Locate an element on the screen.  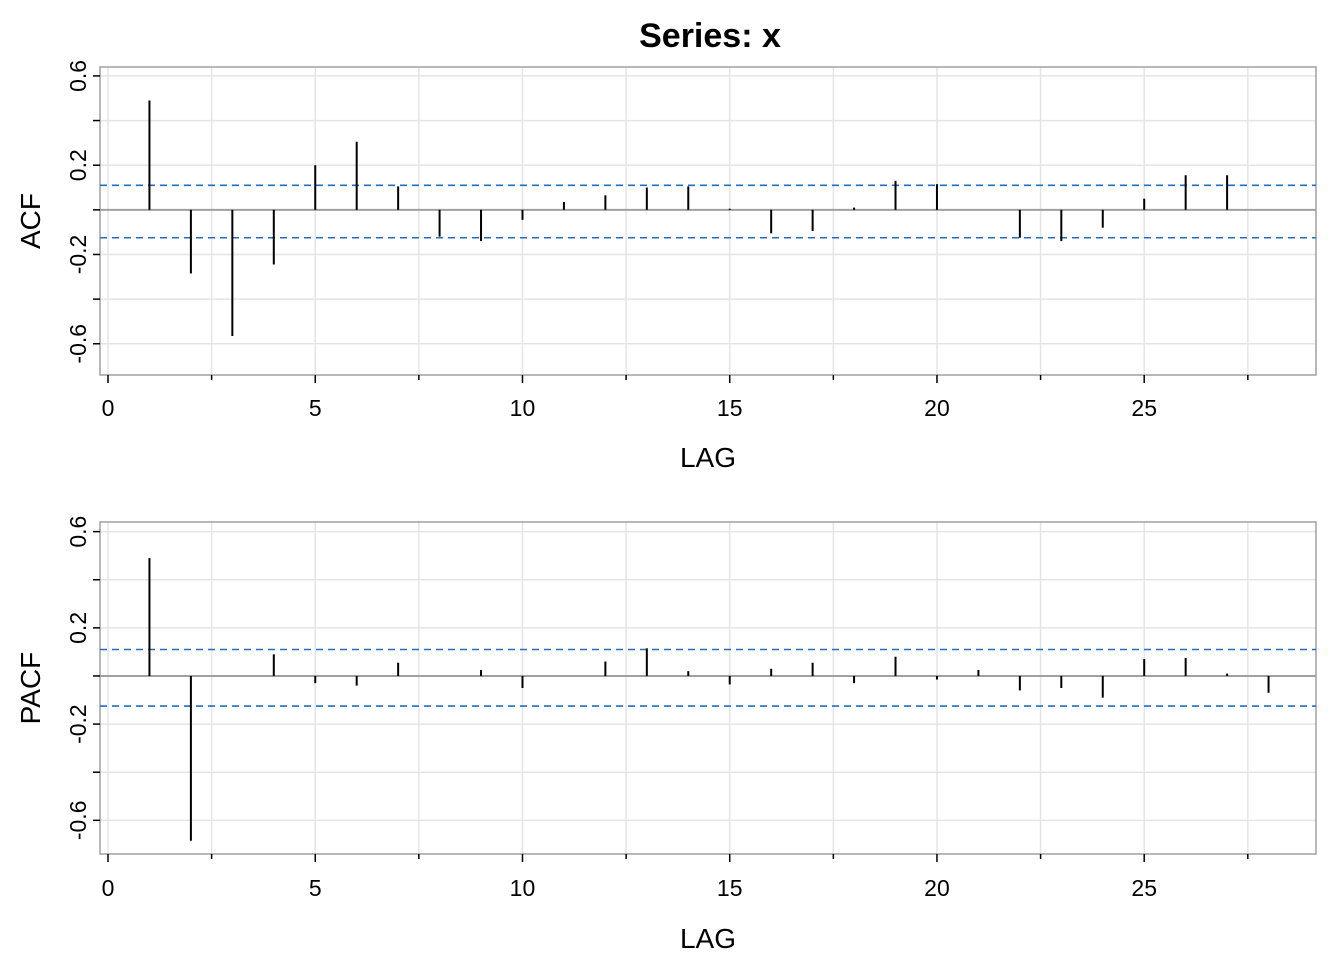
pacf-x-tick-label: 5 is located at coordinates (315, 888).